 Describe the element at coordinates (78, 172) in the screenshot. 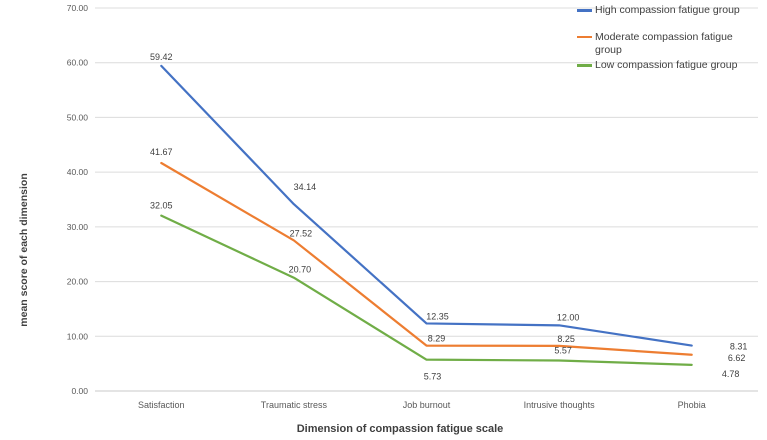

I see `y-tick-label: 40.00` at that location.